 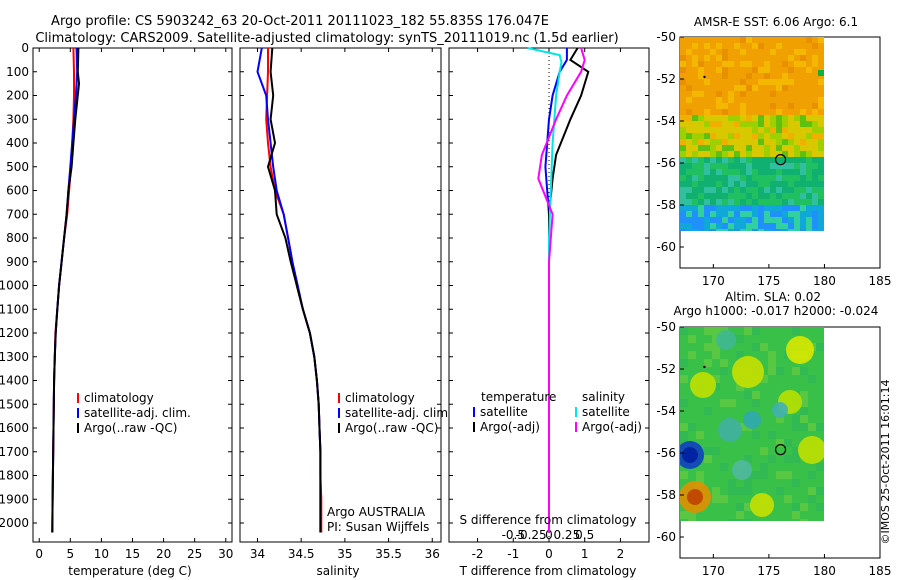 What do you see at coordinates (194, 554) in the screenshot?
I see `x-tick-label: 25` at bounding box center [194, 554].